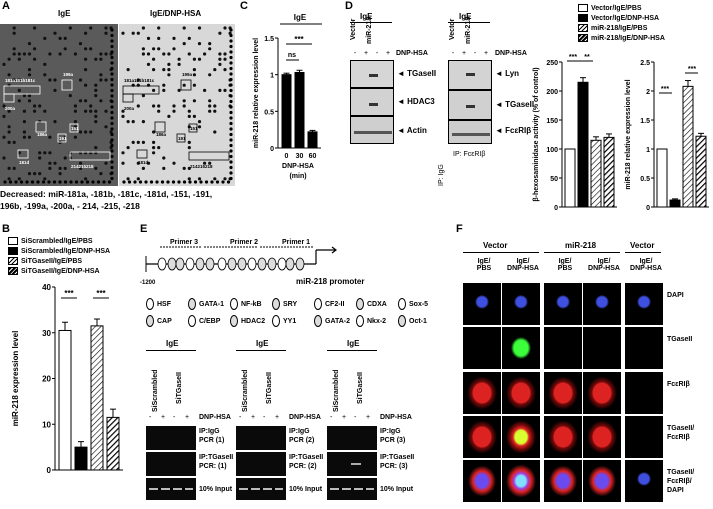  Describe the element at coordinates (272, 76) in the screenshot. I see `y-tick-label: 1` at that location.